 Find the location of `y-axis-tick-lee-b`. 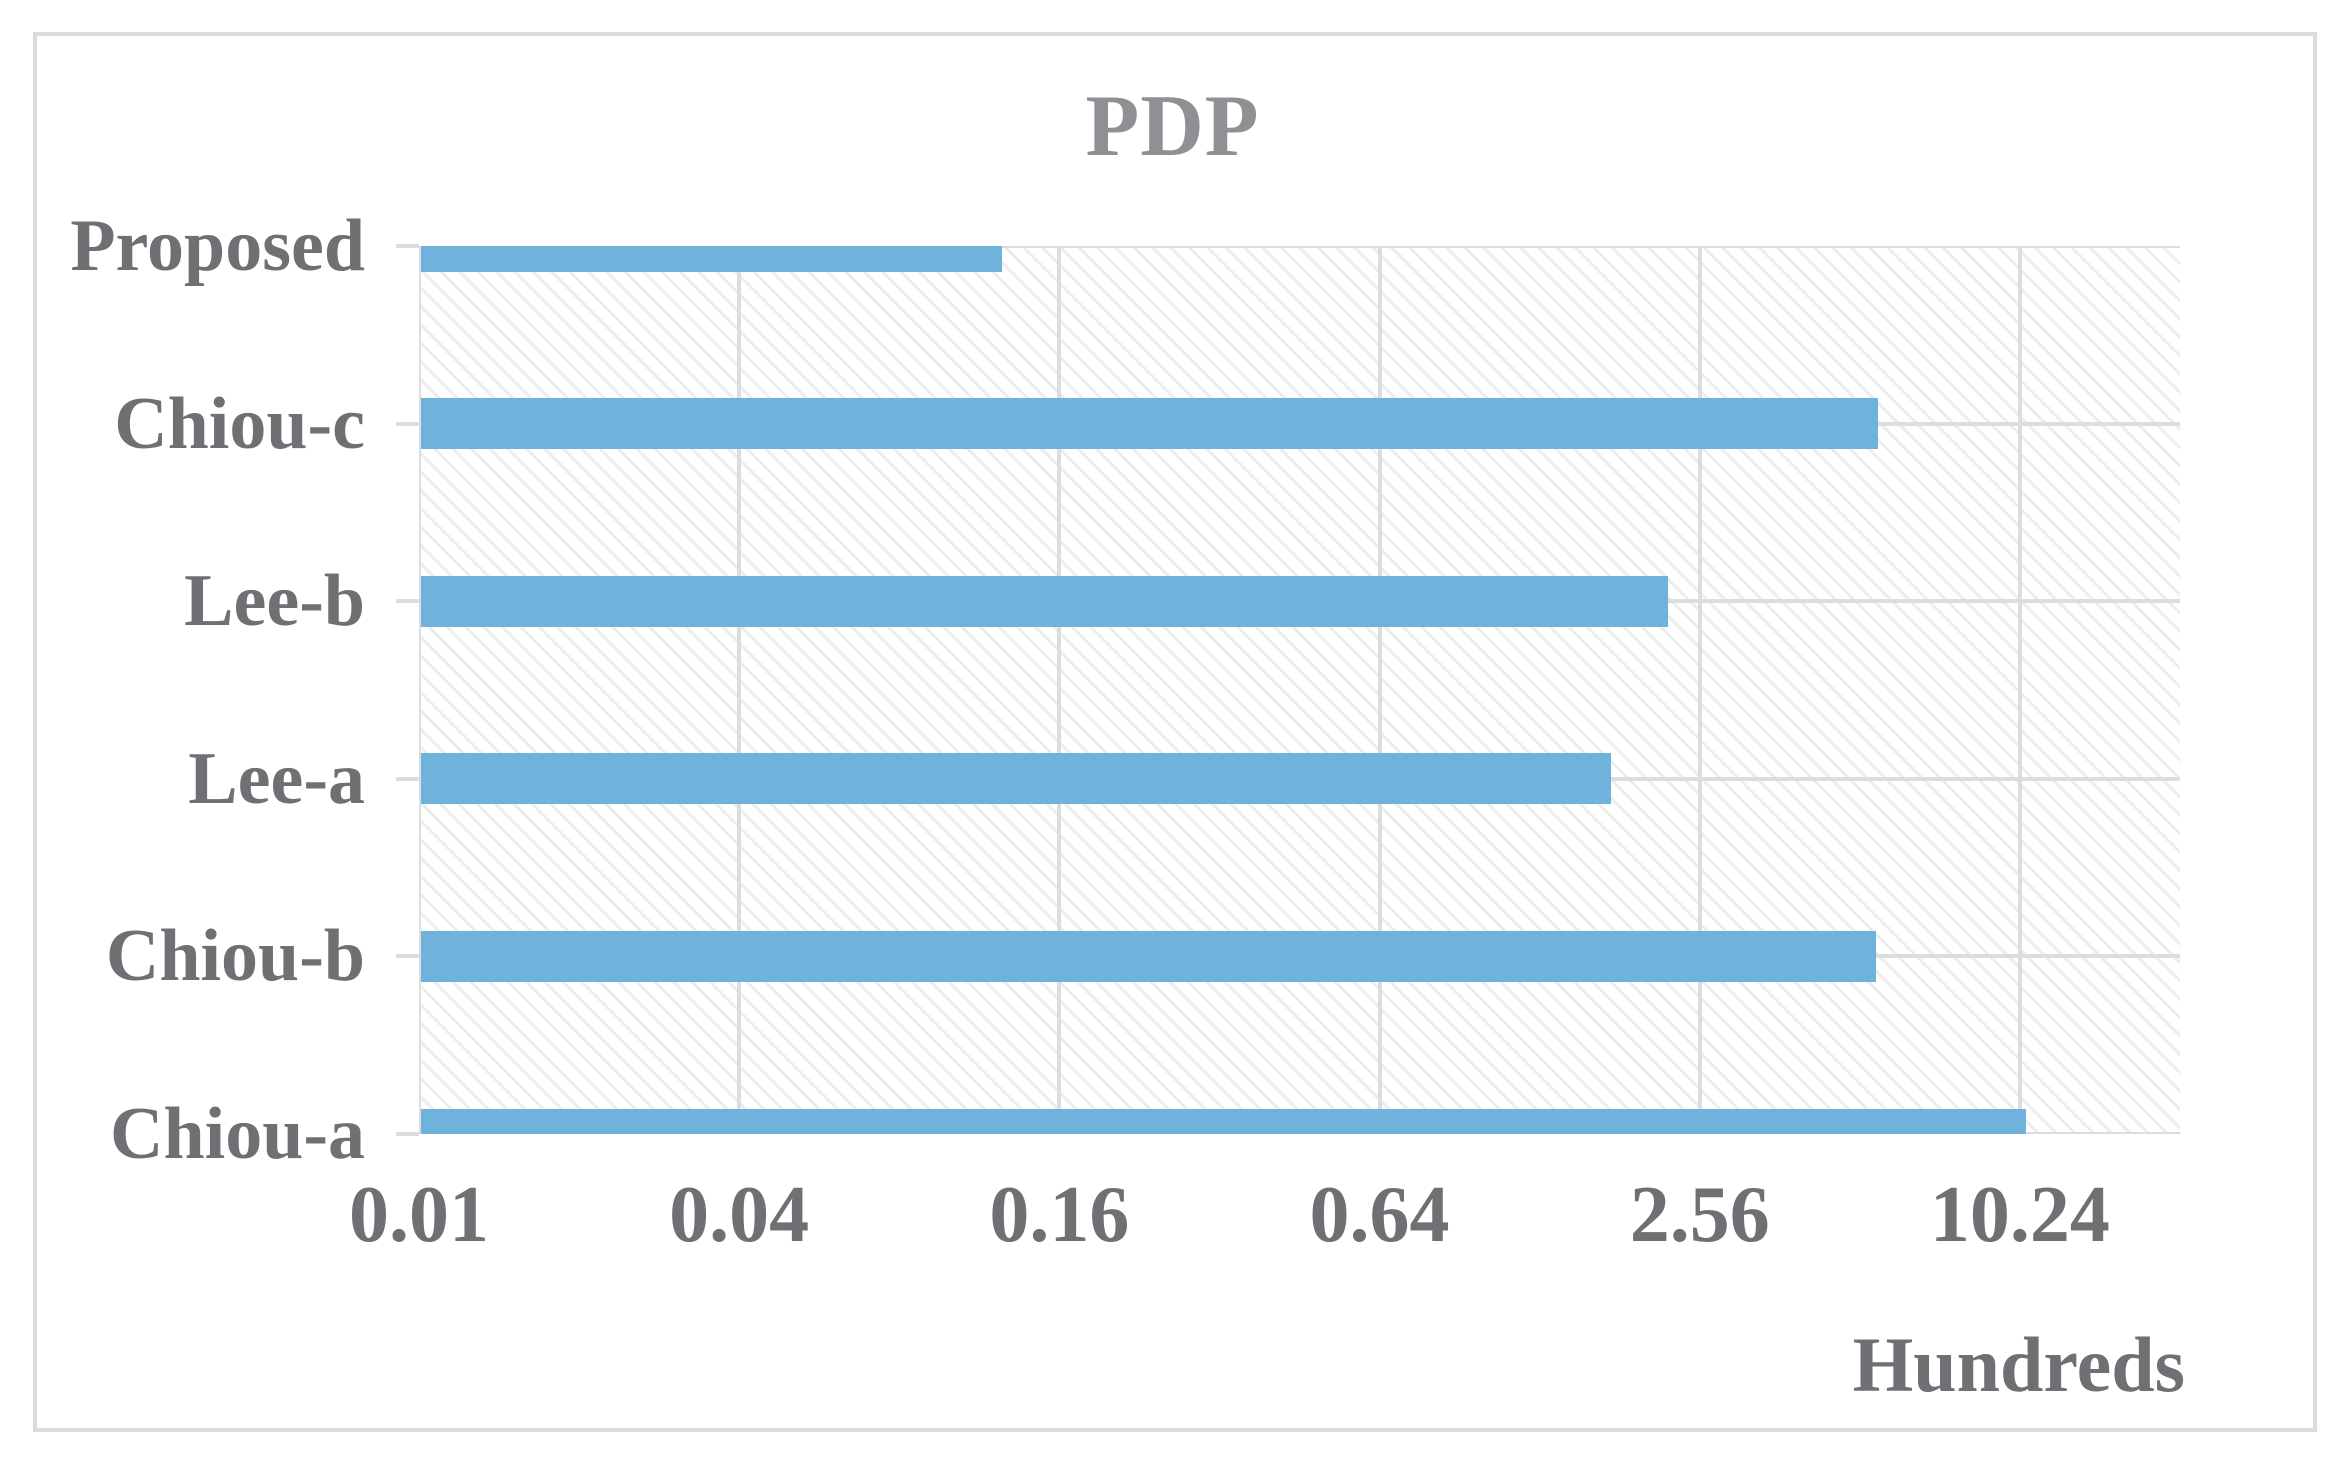

y-axis-tick-lee-b is located at coordinates (407, 601).